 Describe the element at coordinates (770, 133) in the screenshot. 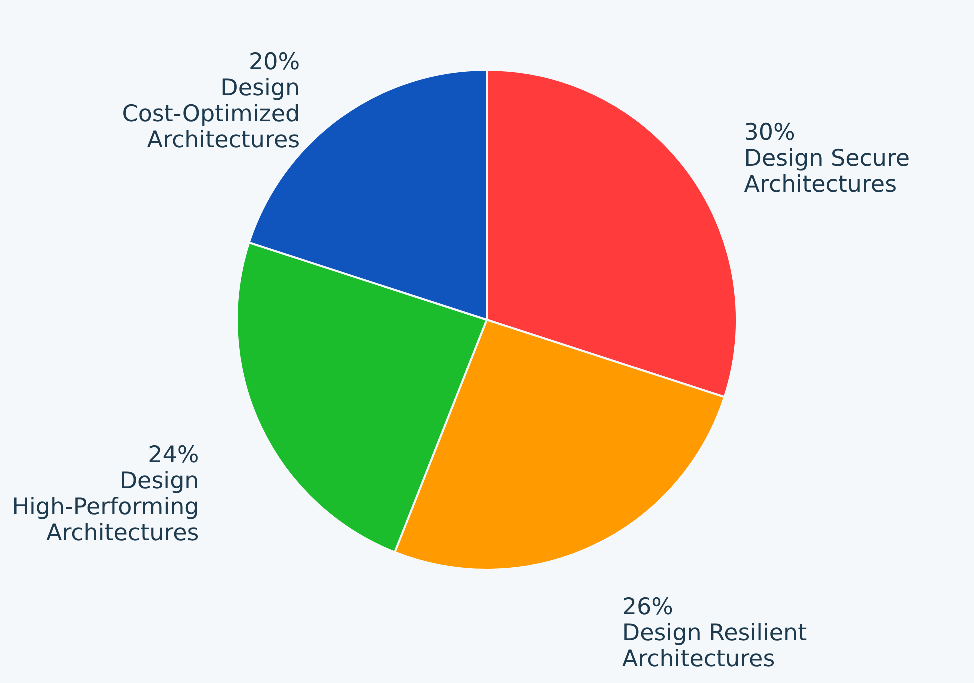

I see `data-label: 30%` at that location.